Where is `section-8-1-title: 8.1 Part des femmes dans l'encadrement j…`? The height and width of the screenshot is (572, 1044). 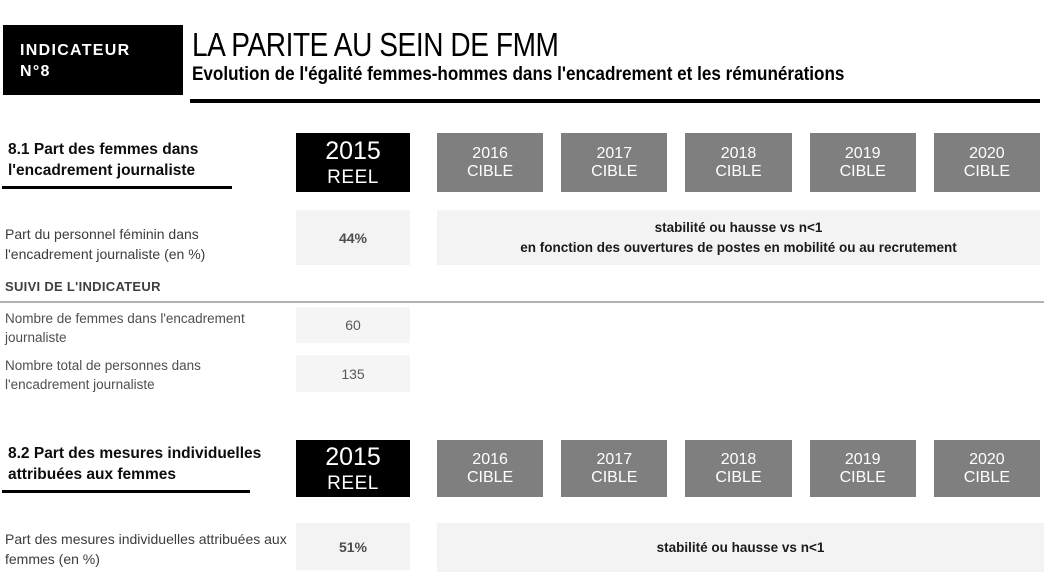
section-8-1-title: 8.1 Part des femmes dans l'encadrement j… is located at coordinates (103, 160).